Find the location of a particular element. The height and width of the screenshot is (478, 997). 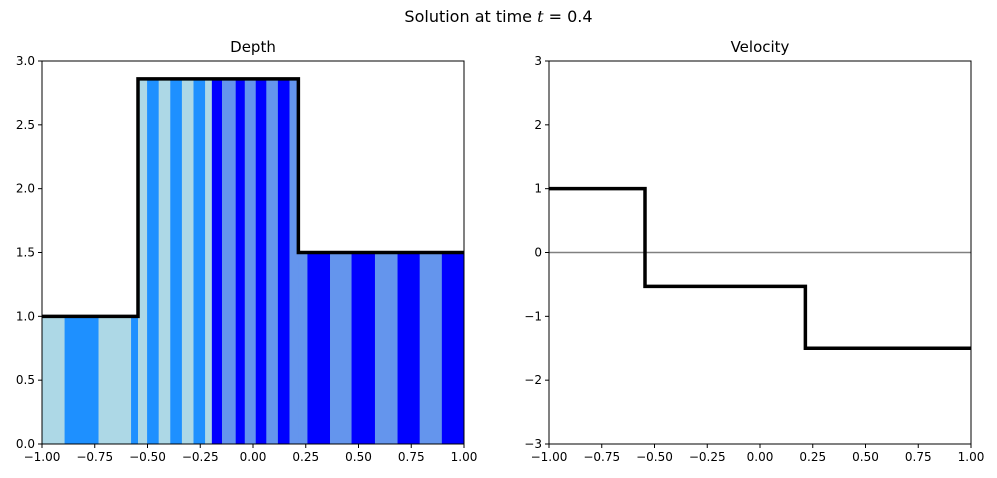

depth-xtick-label: −0.50 is located at coordinates (147, 457).